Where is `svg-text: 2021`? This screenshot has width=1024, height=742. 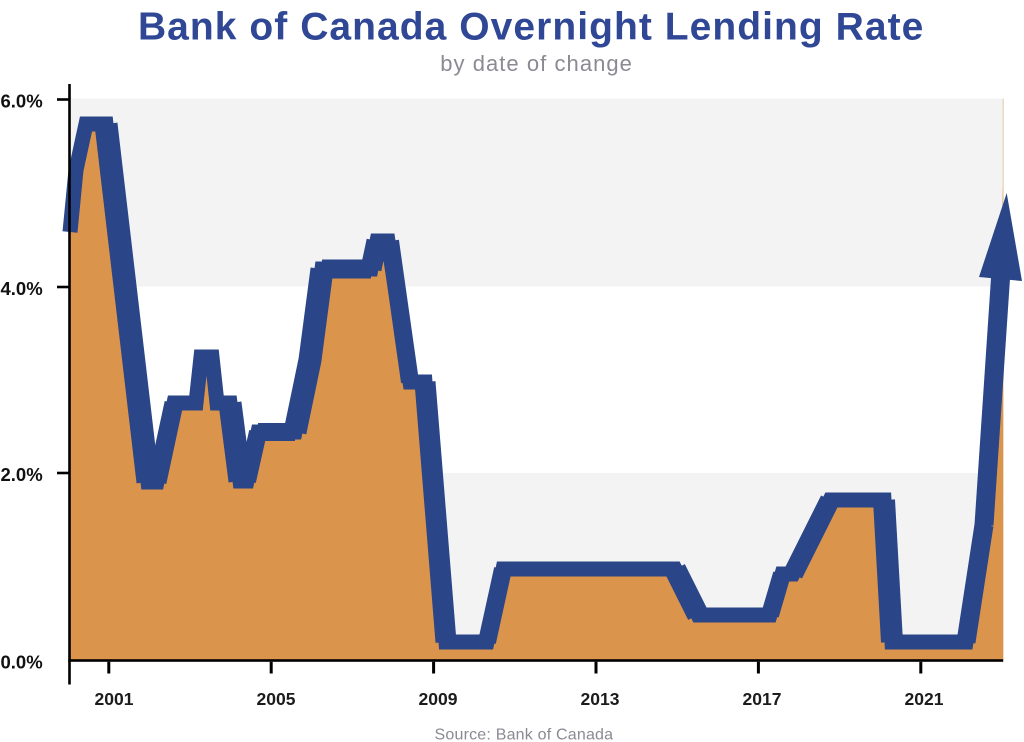
svg-text: 2021 is located at coordinates (924, 699).